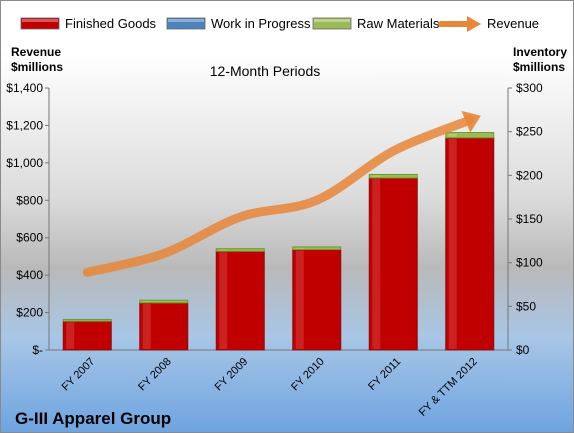 This screenshot has width=574, height=433. What do you see at coordinates (29, 238) in the screenshot?
I see `left-tick-label: $600` at bounding box center [29, 238].